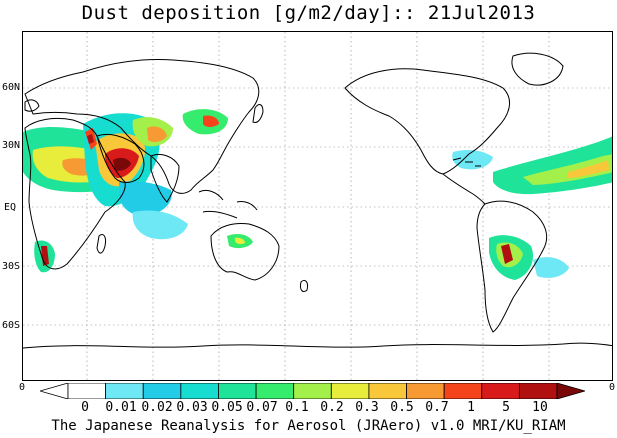  Describe the element at coordinates (612, 387) in the screenshot. I see `lon-label-right: 0` at that location.